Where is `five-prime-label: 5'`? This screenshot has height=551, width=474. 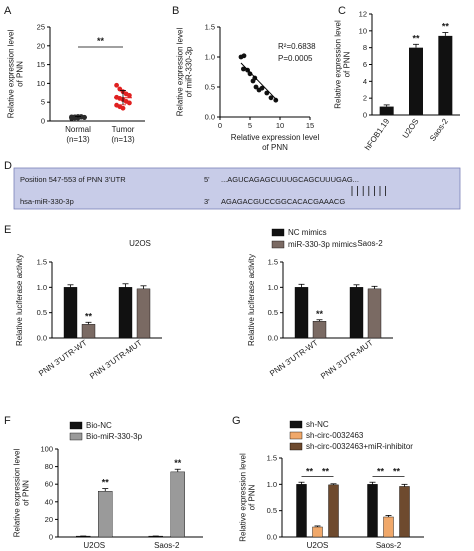 five-prime-label: 5' is located at coordinates (207, 179).